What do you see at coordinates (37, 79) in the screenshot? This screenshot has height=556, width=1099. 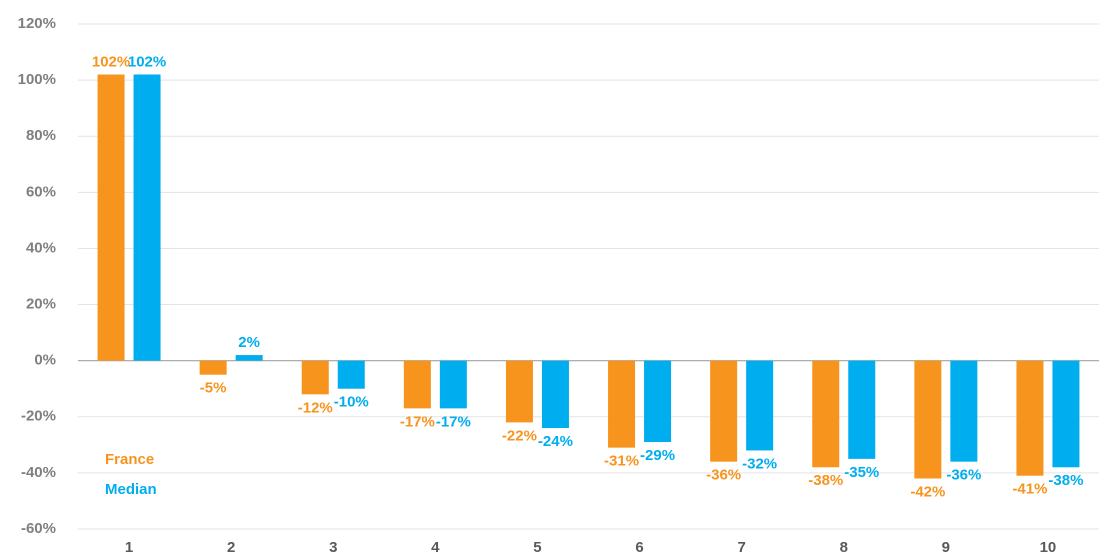 I see `y-tick-label: 100%` at bounding box center [37, 79].